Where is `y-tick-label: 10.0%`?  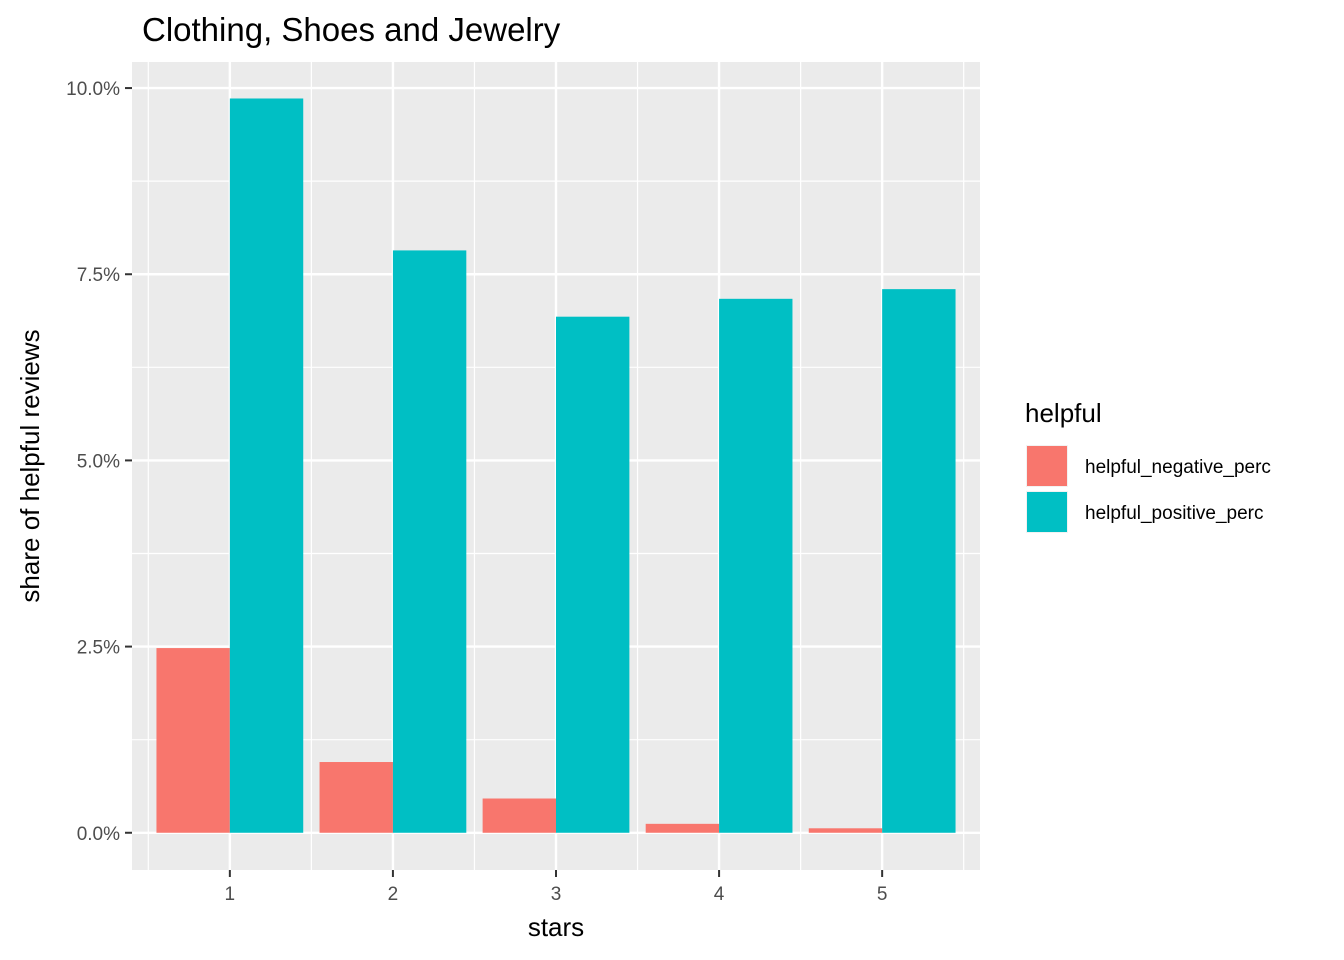
y-tick-label: 10.0% is located at coordinates (93, 89).